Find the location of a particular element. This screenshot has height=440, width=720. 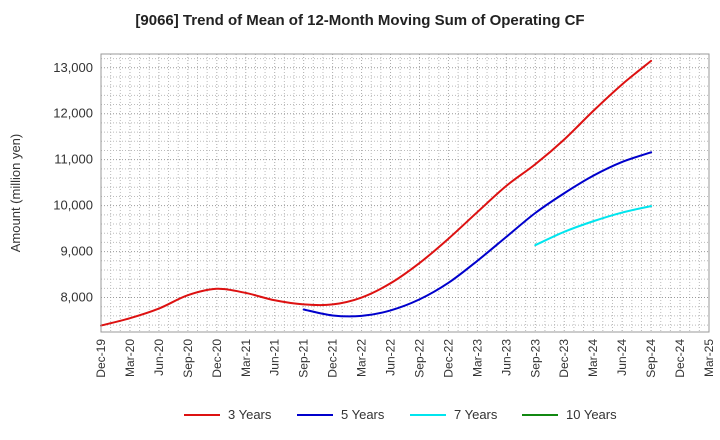

legend: 3 Years 5 Years 7 Years 10 Years is located at coordinates (360, 415).